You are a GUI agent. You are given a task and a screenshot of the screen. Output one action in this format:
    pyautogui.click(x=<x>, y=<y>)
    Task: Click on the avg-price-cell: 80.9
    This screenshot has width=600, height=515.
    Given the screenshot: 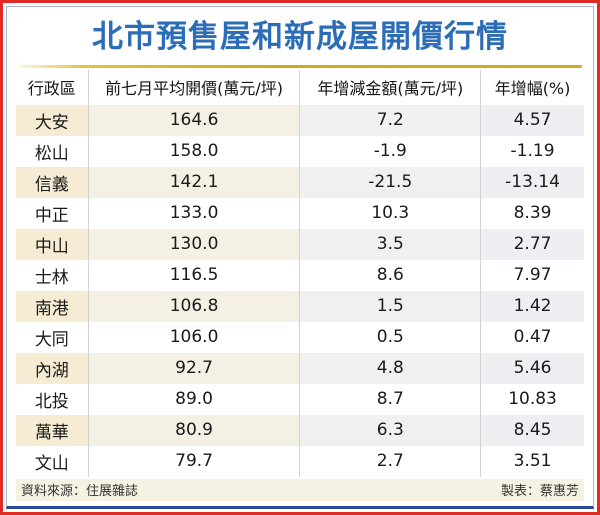 What is the action you would take?
    pyautogui.click(x=193, y=430)
    